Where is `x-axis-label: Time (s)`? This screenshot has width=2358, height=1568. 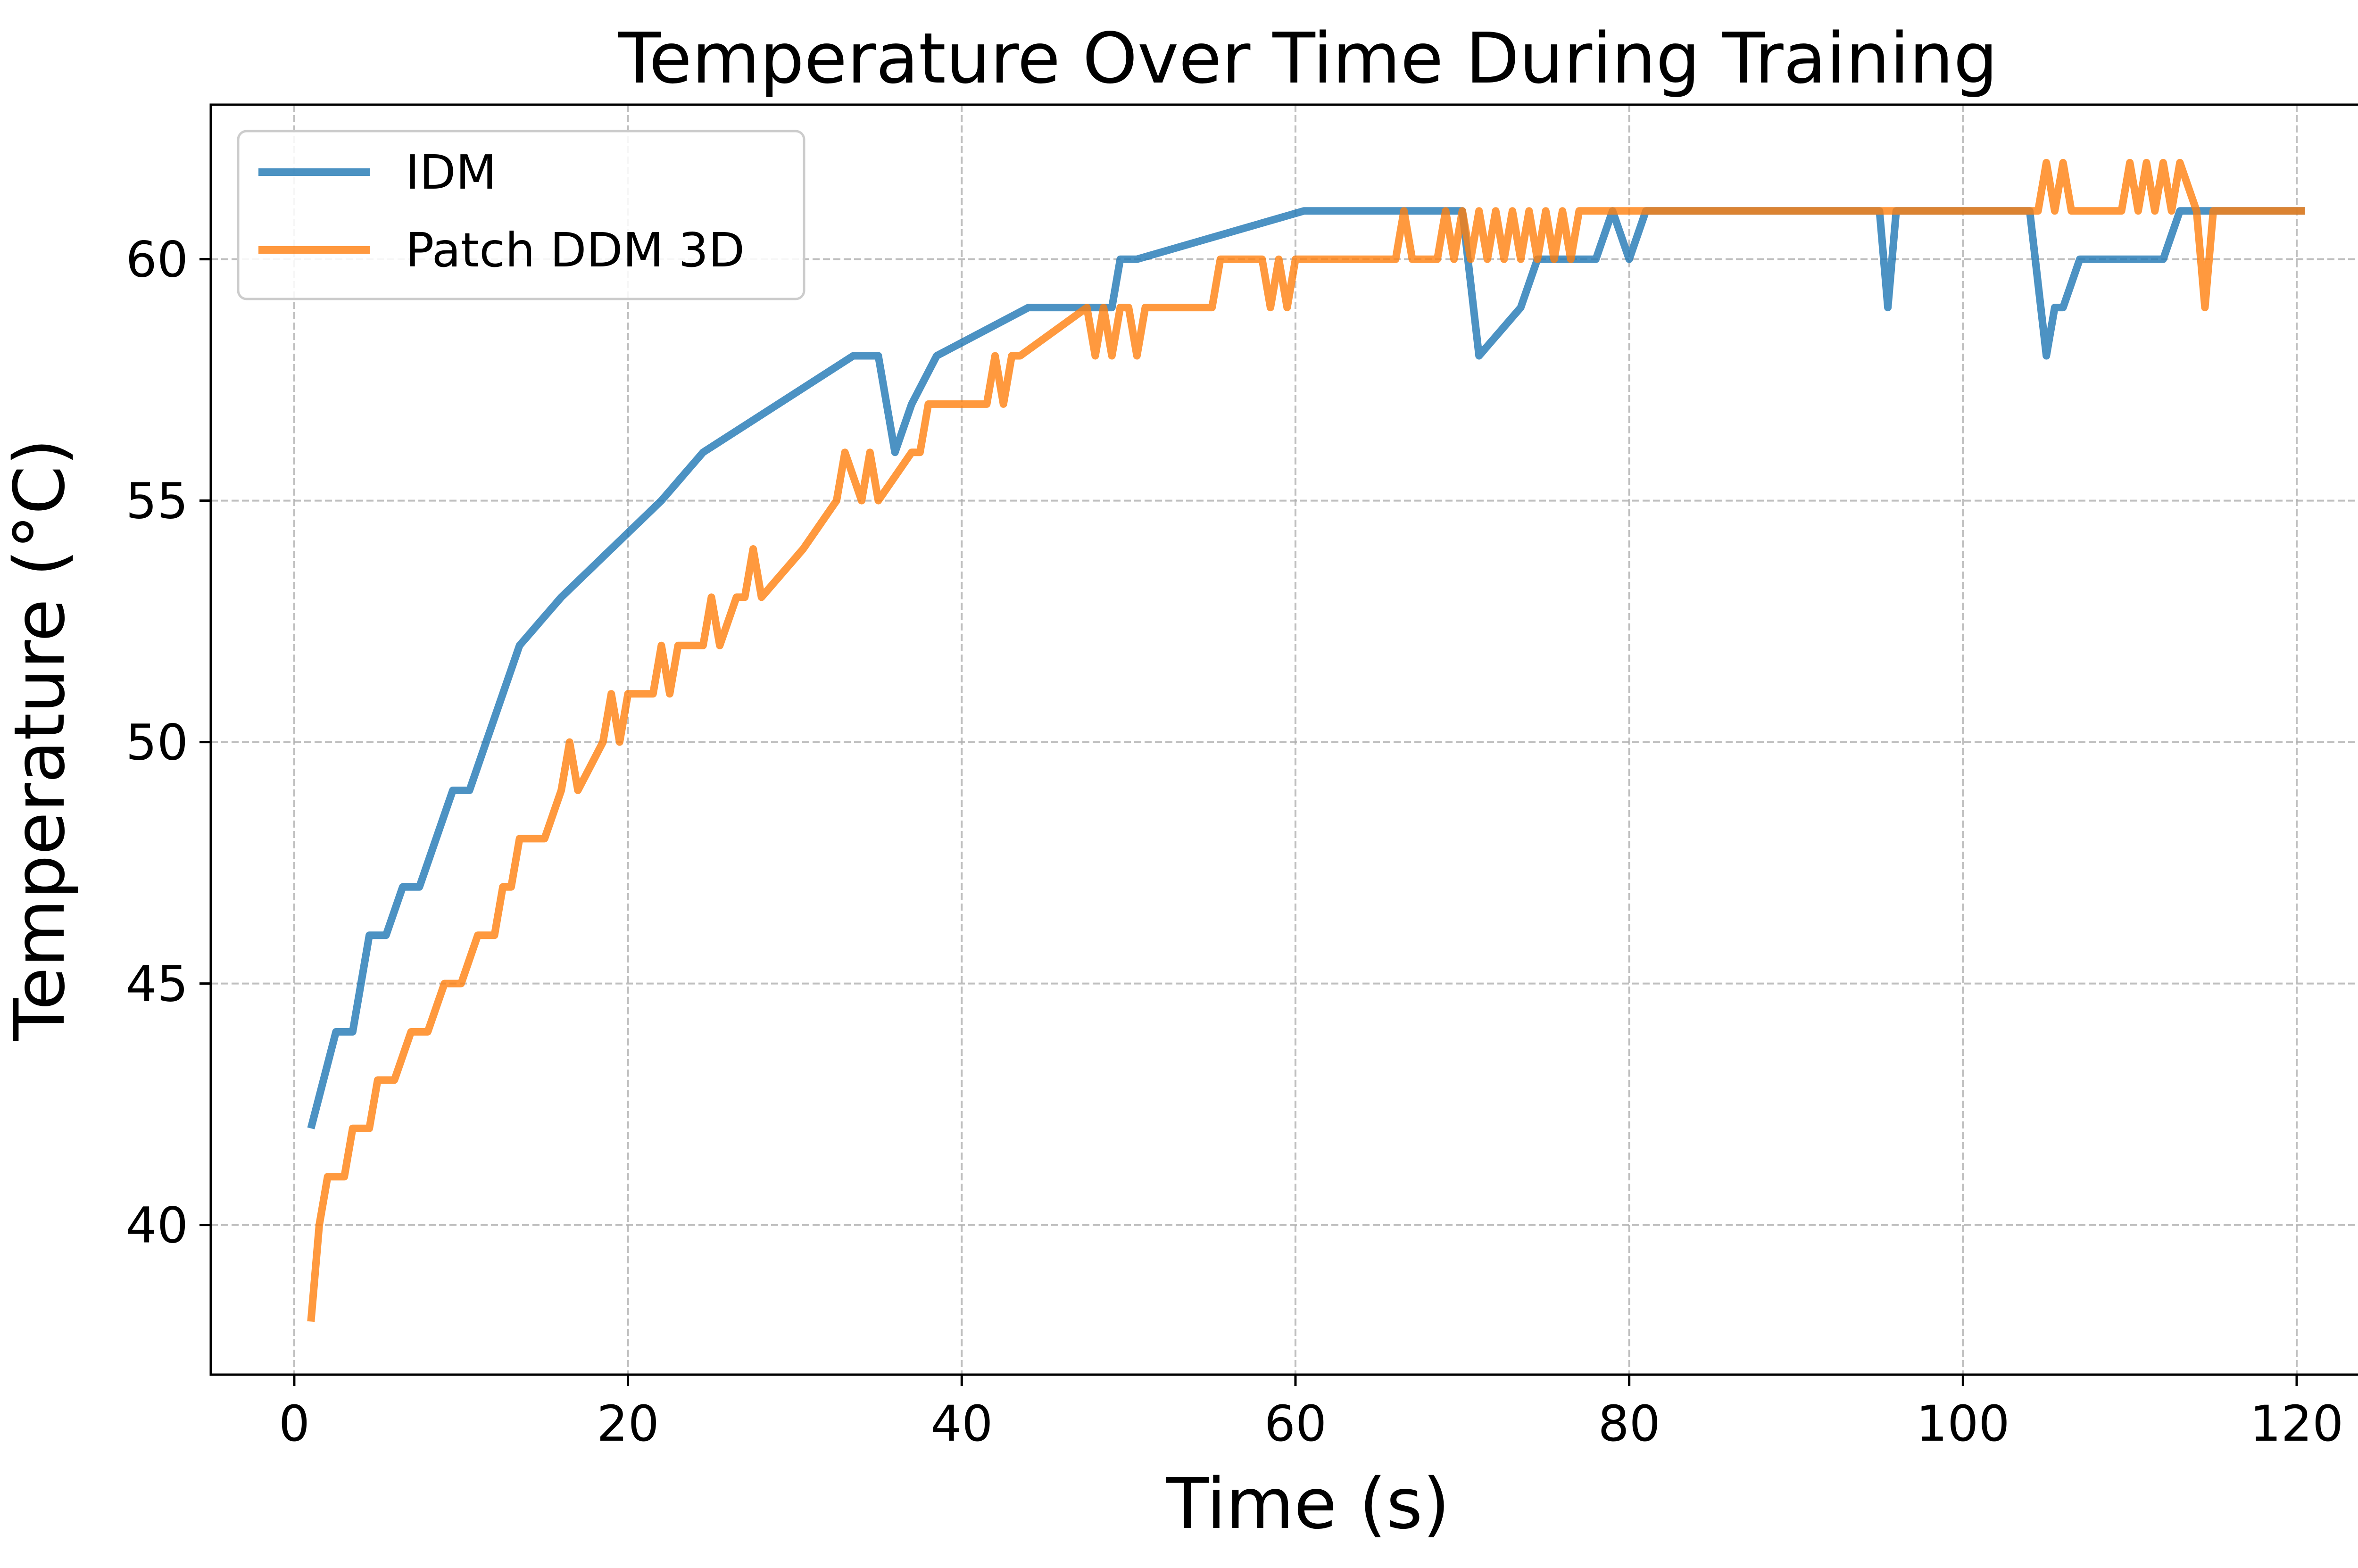 x-axis-label: Time (s) is located at coordinates (1308, 1503).